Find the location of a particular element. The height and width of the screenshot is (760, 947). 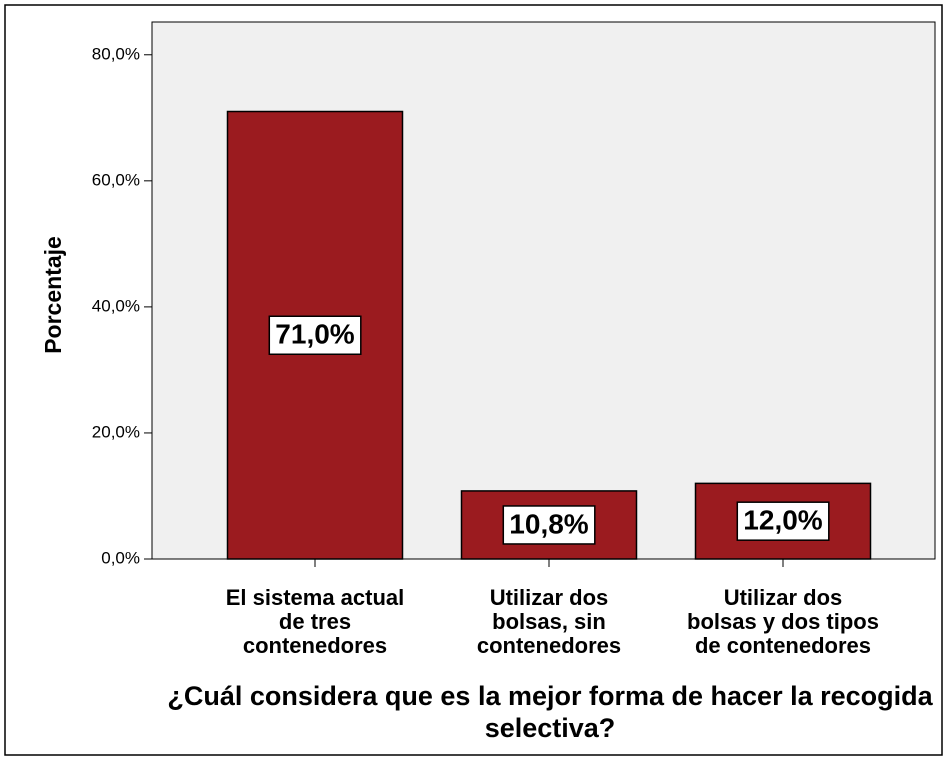

y-axis-label: Porcentaje is located at coordinates (53, 295).